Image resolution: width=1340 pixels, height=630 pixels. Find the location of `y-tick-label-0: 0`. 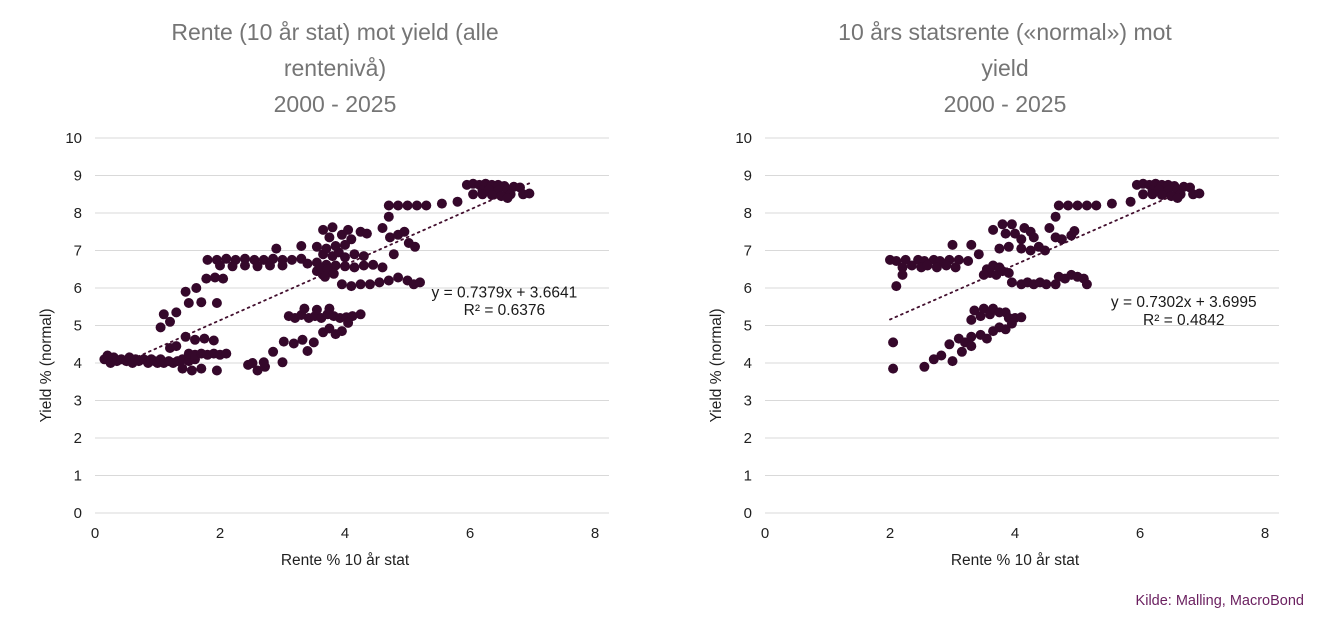

y-tick-label-0: 0 is located at coordinates (78, 513).